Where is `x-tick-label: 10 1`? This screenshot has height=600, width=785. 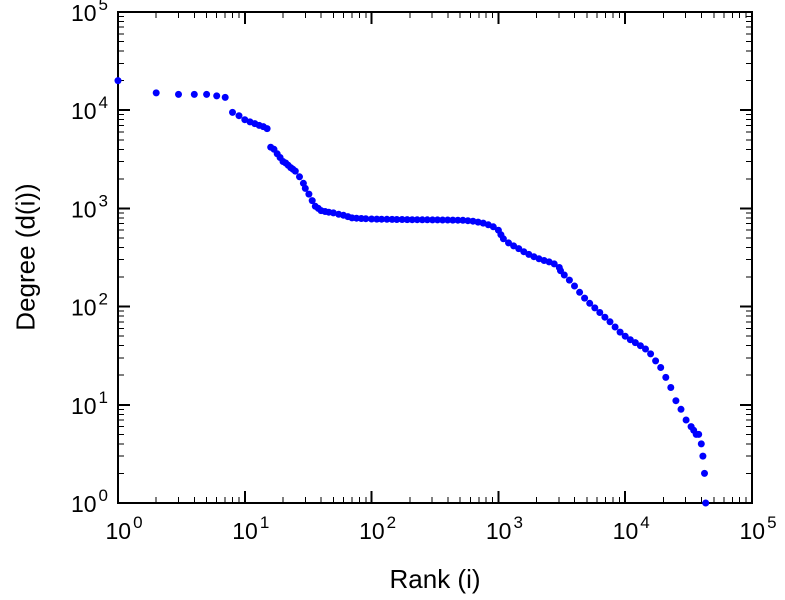 x-tick-label: 10 1 is located at coordinates (250, 528).